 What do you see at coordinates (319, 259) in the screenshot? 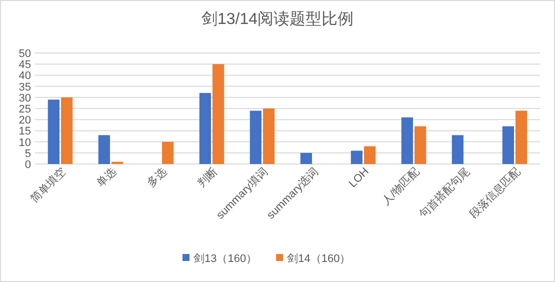
I see `legend-label: 剑14（160）` at bounding box center [319, 259].